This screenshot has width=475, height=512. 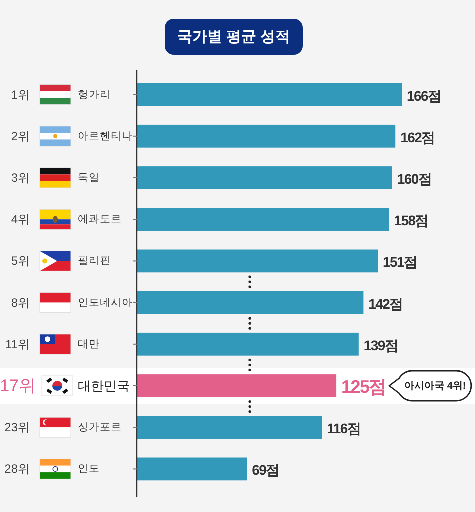 What do you see at coordinates (104, 386) in the screenshot?
I see `y-tick-label: 대한민국` at bounding box center [104, 386].